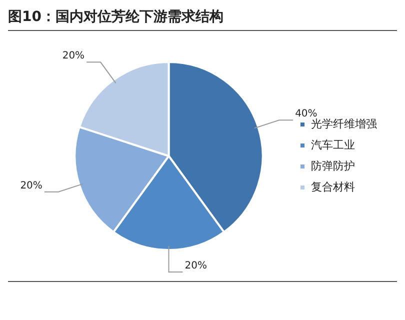 The height and width of the screenshot is (320, 405). Describe the element at coordinates (202, 19) in the screenshot. I see `chart-title: 图10：国内对位芳纶下游需求结构` at that location.